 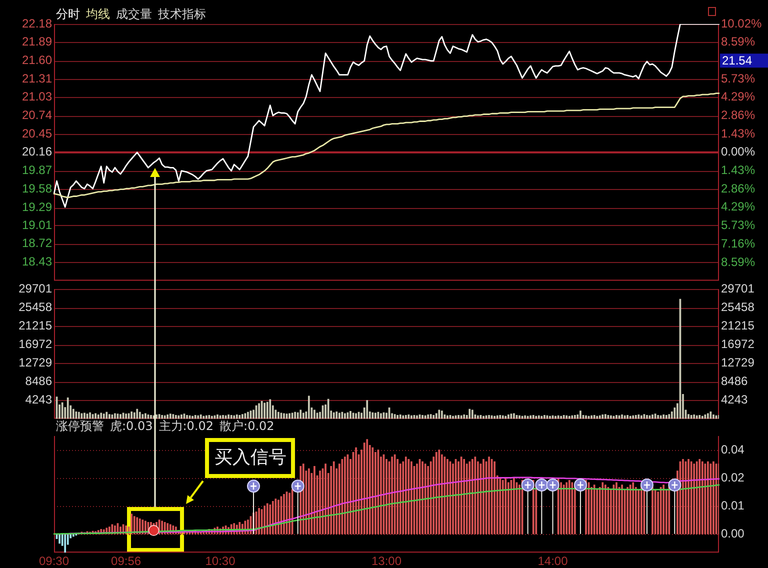 What do you see at coordinates (37, 151) in the screenshot?
I see `y-tick-label: 20.16` at bounding box center [37, 151].